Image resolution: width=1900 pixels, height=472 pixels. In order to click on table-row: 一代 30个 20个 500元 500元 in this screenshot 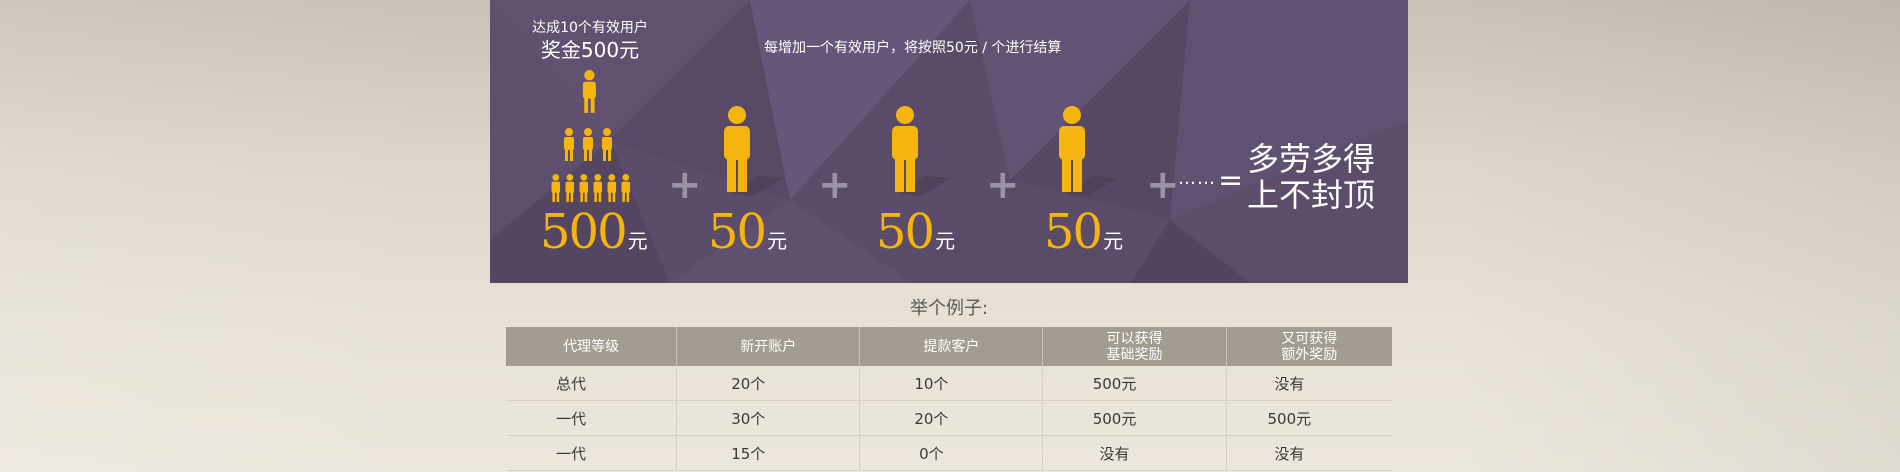, I will do `click(949, 418)`.